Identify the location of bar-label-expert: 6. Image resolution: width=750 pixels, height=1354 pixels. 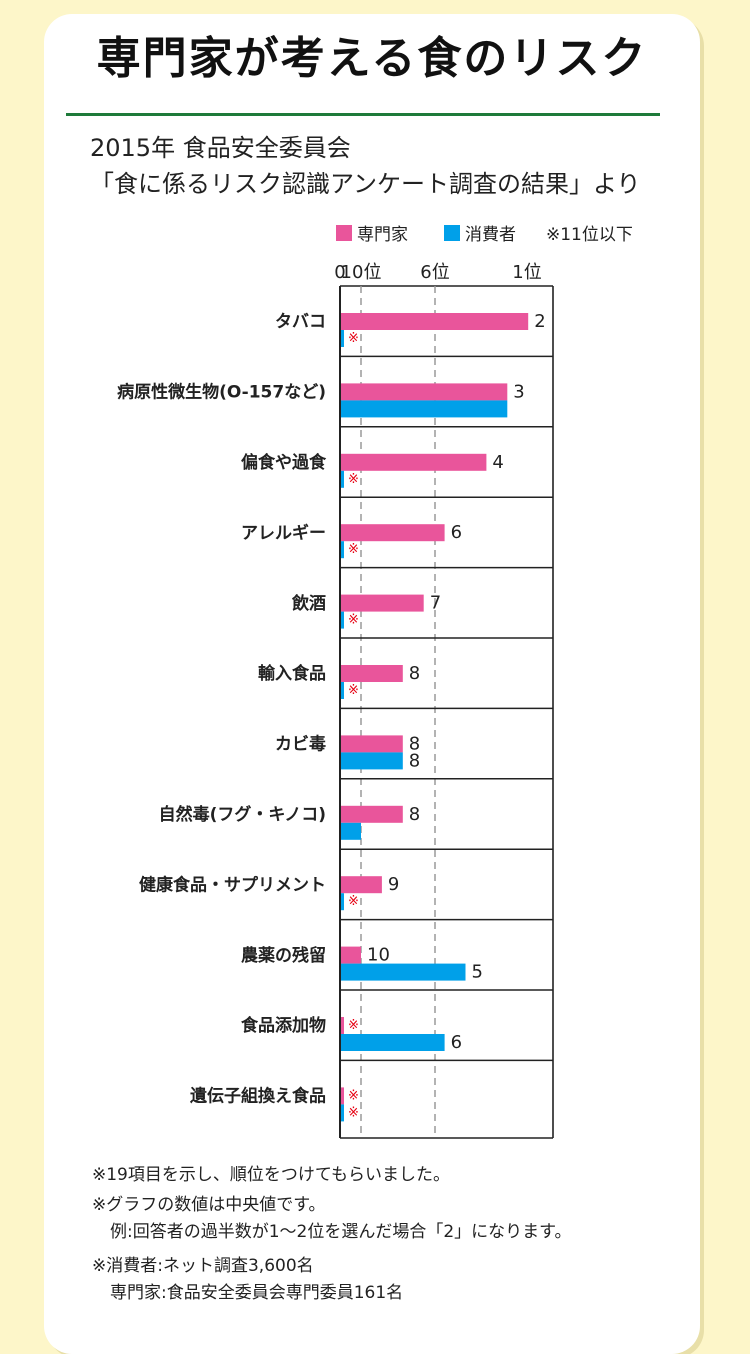
(456, 532).